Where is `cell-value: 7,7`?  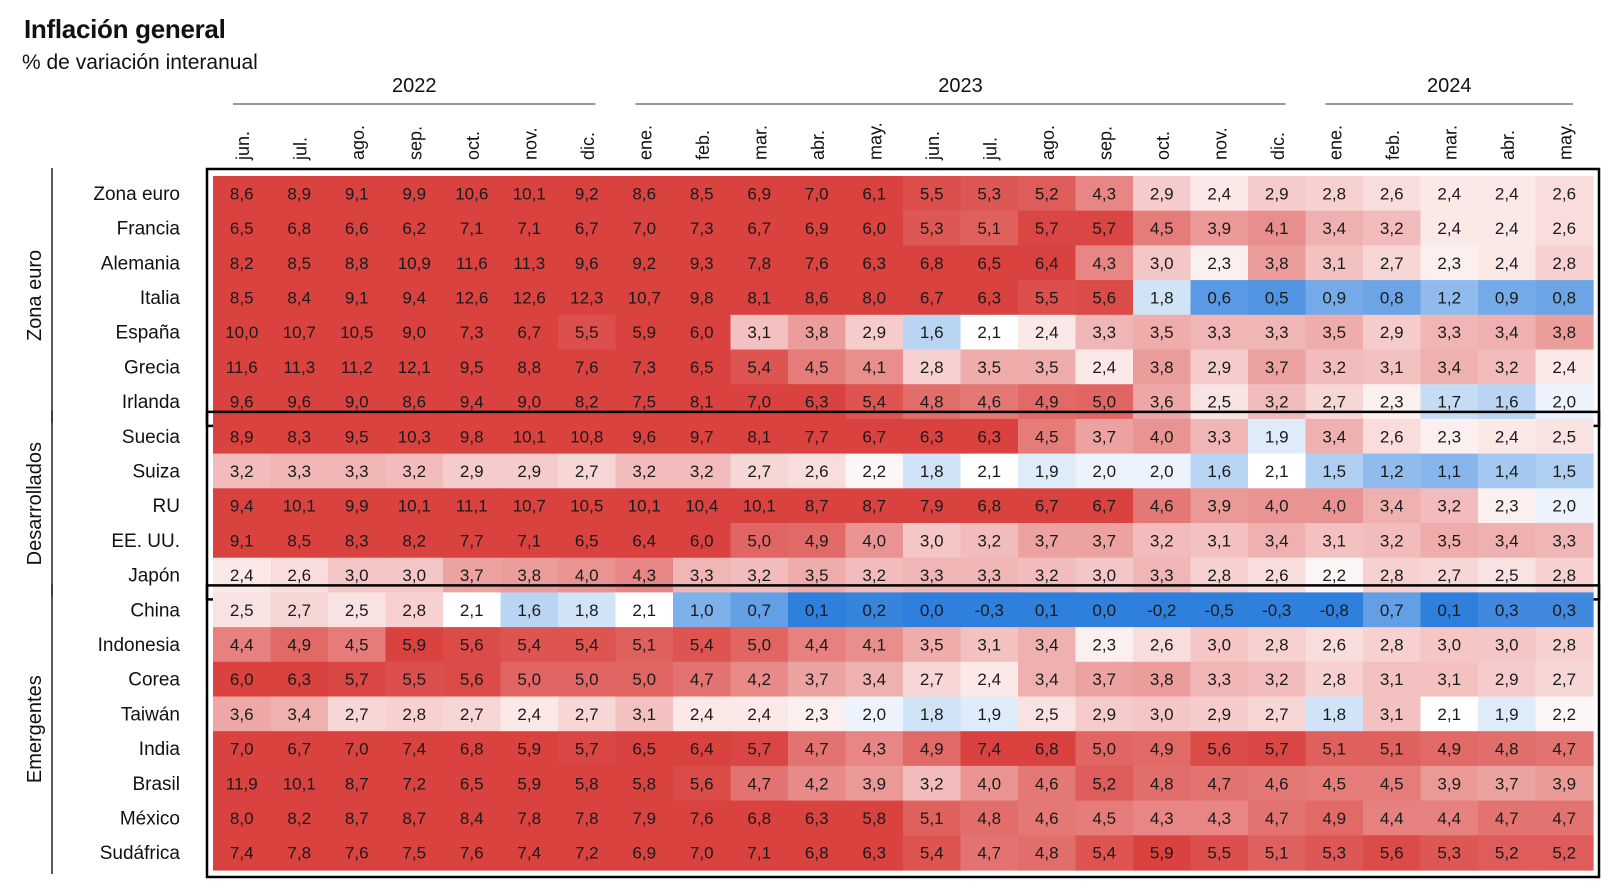 cell-value: 7,7 is located at coordinates (817, 436).